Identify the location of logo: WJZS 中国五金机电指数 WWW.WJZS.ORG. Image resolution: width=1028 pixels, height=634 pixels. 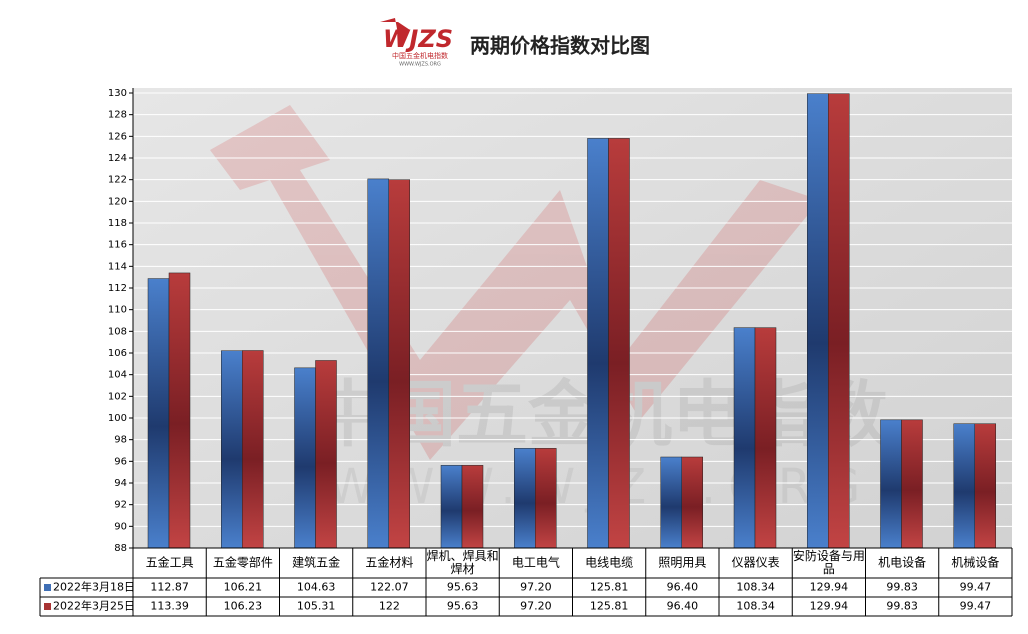
(416, 43).